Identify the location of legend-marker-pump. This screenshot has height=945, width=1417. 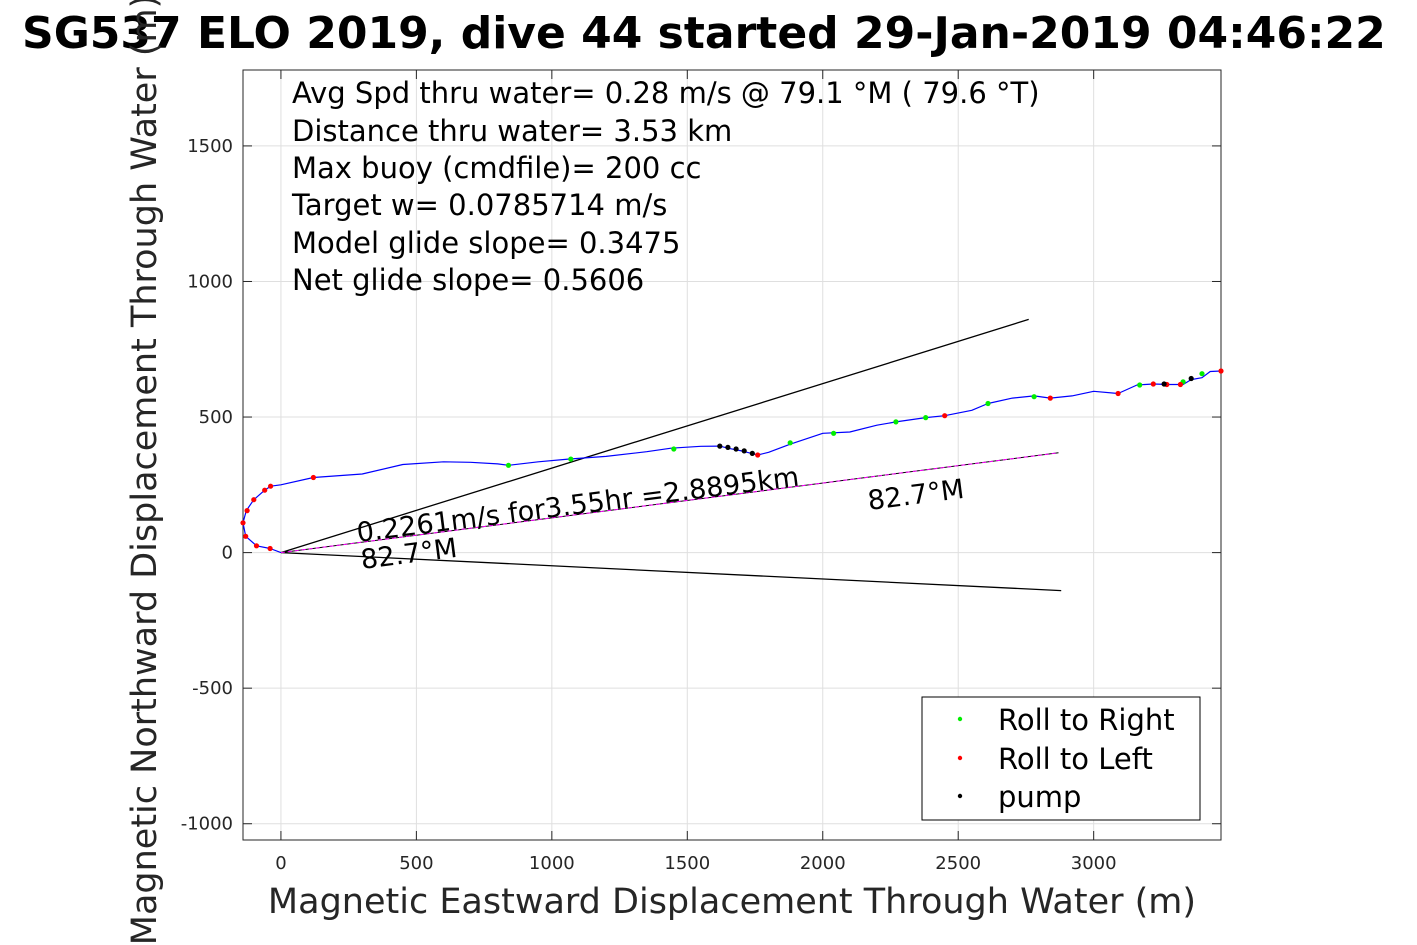
(960, 796).